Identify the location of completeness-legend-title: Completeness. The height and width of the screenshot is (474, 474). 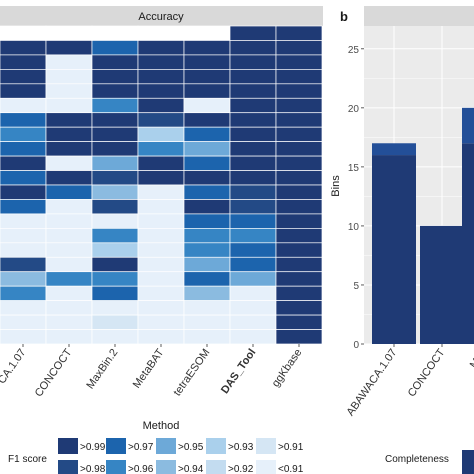
(417, 459).